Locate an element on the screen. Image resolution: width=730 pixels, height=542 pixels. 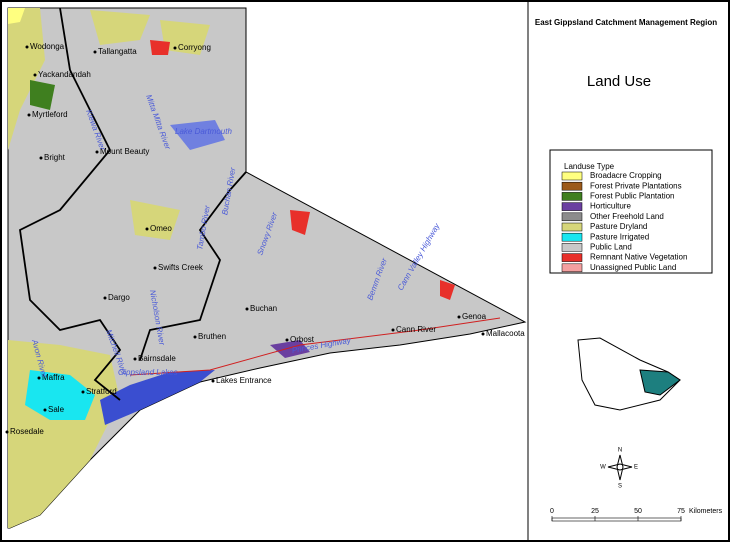
place-label: Orbost is located at coordinates (302, 339).